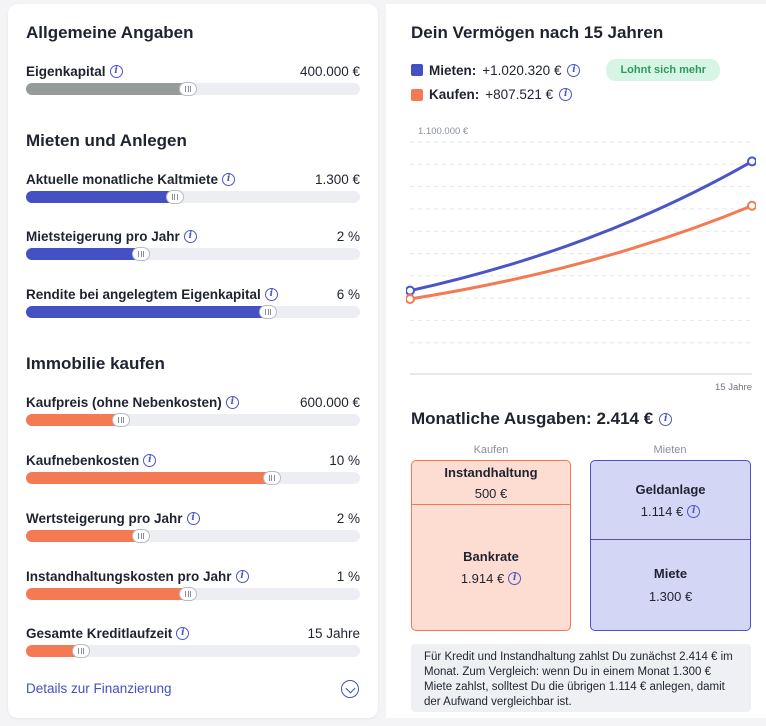 This screenshot has height=726, width=766. What do you see at coordinates (344, 460) in the screenshot?
I see `field-value: 10 %` at bounding box center [344, 460].